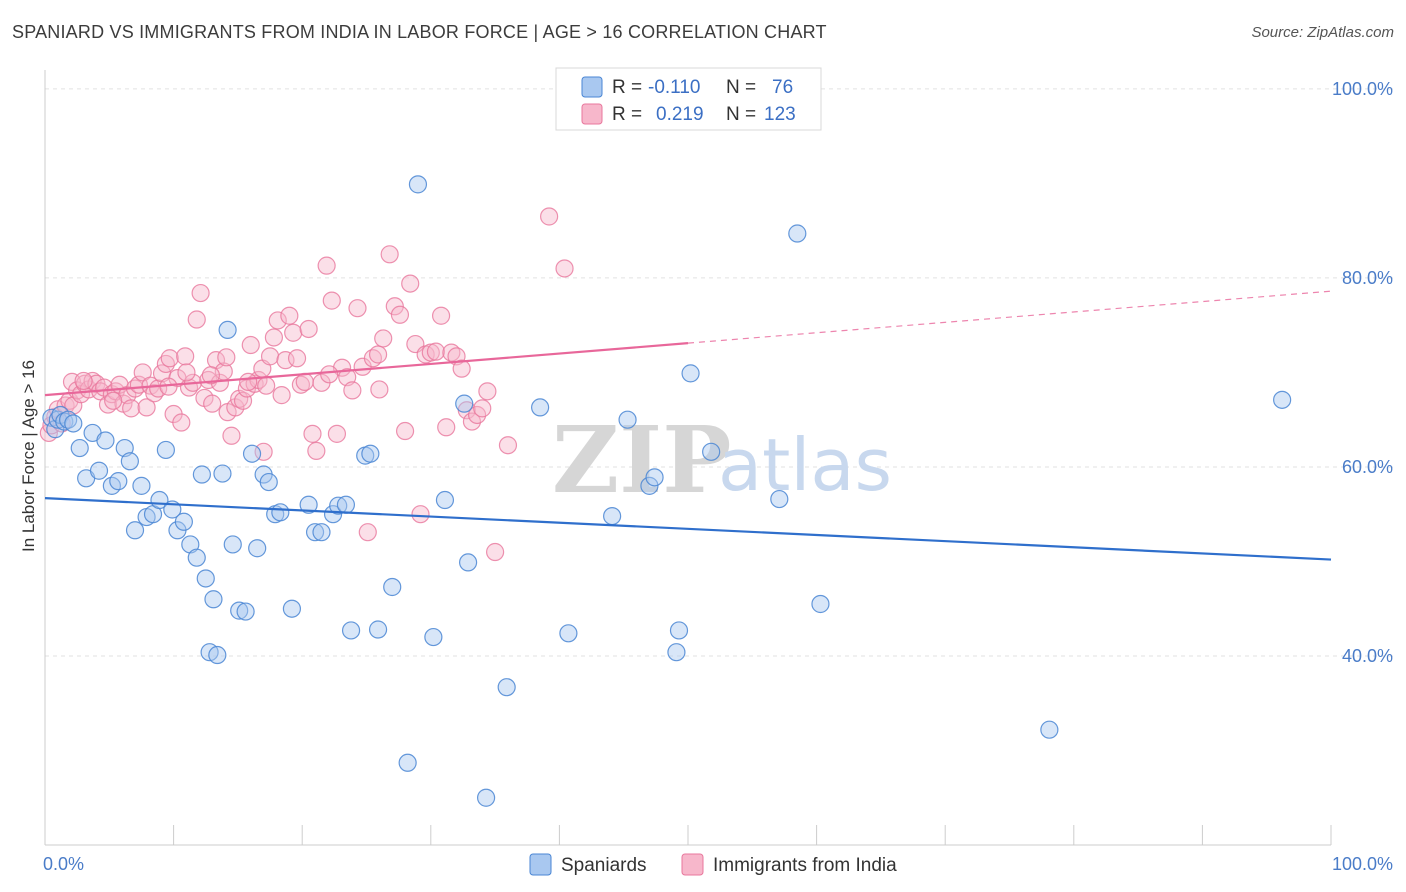  Describe the element at coordinates (805, 865) in the screenshot. I see `bottom-legend-india: Immigrants from India` at that location.